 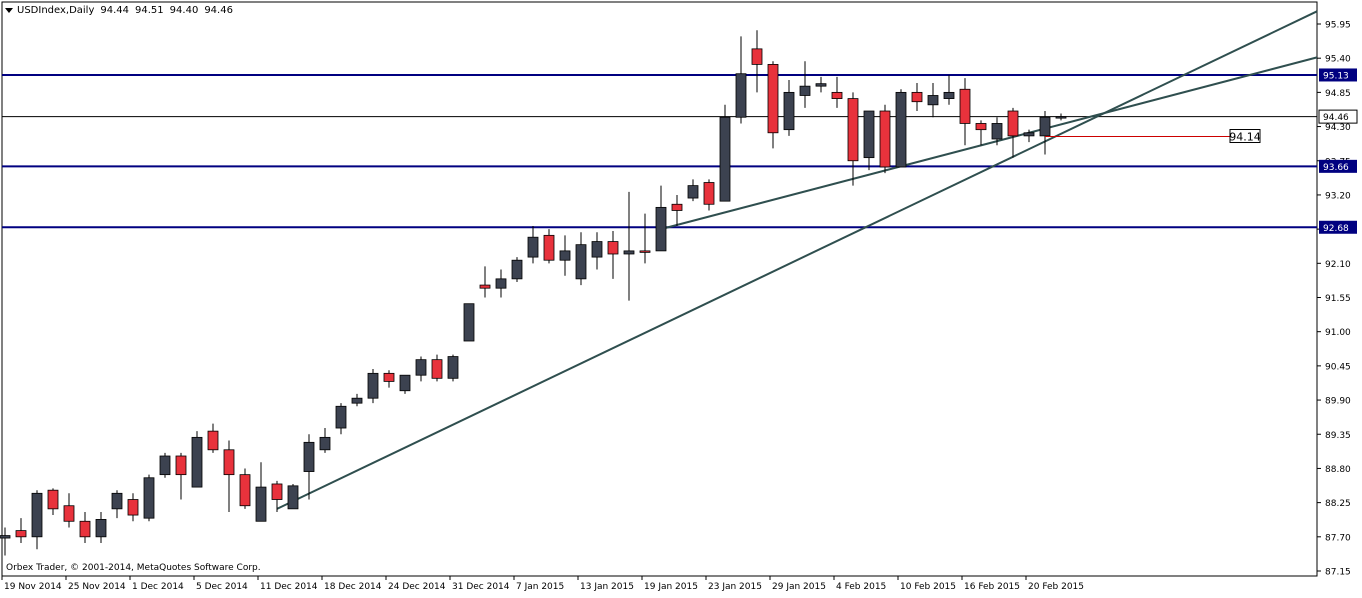 What do you see at coordinates (158, 587) in the screenshot?
I see `x-tick-label: 1 Dec 2014` at bounding box center [158, 587].